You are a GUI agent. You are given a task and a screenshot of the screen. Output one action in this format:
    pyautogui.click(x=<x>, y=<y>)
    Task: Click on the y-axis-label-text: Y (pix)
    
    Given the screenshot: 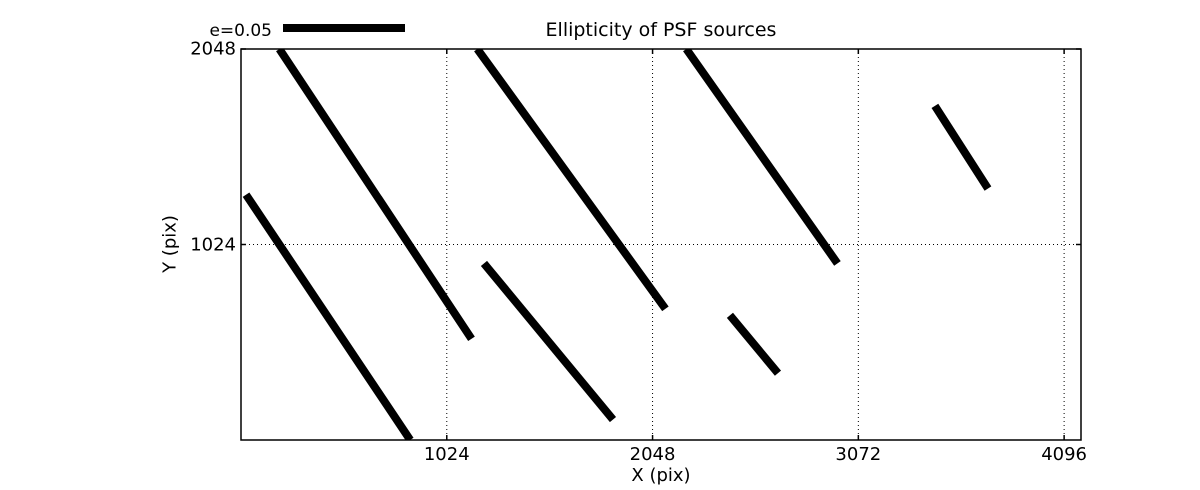 What is the action you would take?
    pyautogui.click(x=170, y=244)
    